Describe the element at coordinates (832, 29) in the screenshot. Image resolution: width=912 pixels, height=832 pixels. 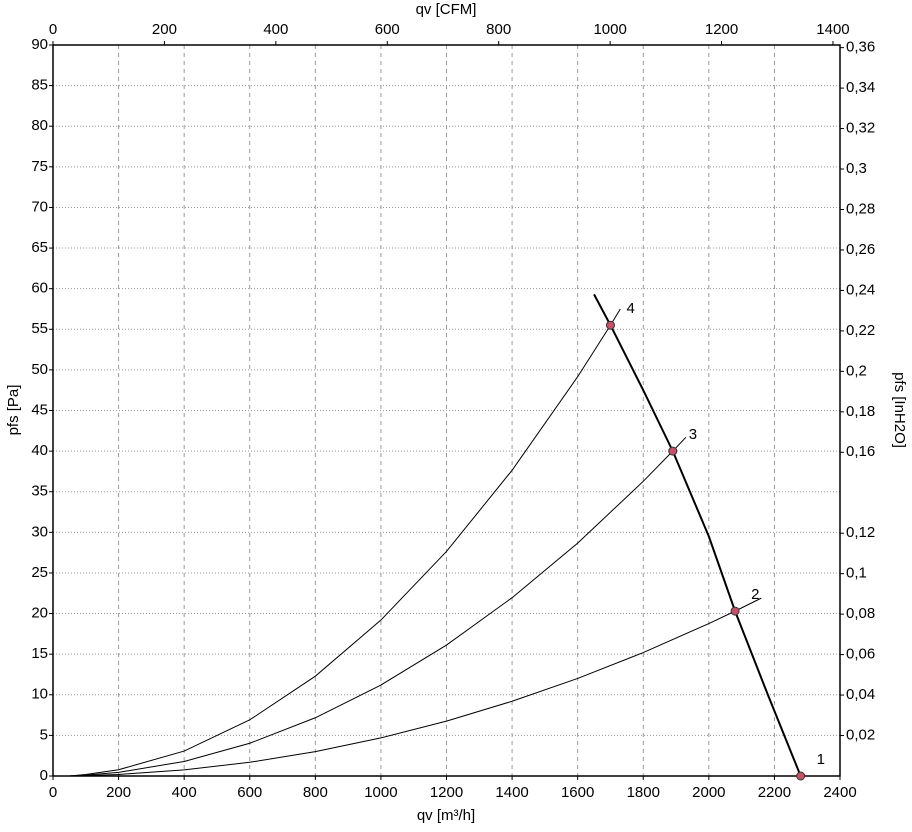
I see `x2-tick-label: 1400` at that location.